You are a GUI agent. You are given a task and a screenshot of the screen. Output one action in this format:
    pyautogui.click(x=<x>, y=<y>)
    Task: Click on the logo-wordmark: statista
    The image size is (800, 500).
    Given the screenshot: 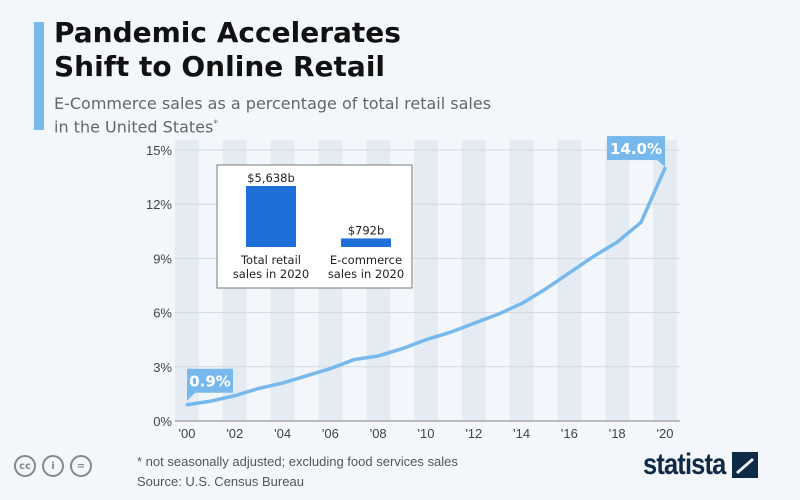 What is the action you would take?
    pyautogui.click(x=684, y=464)
    